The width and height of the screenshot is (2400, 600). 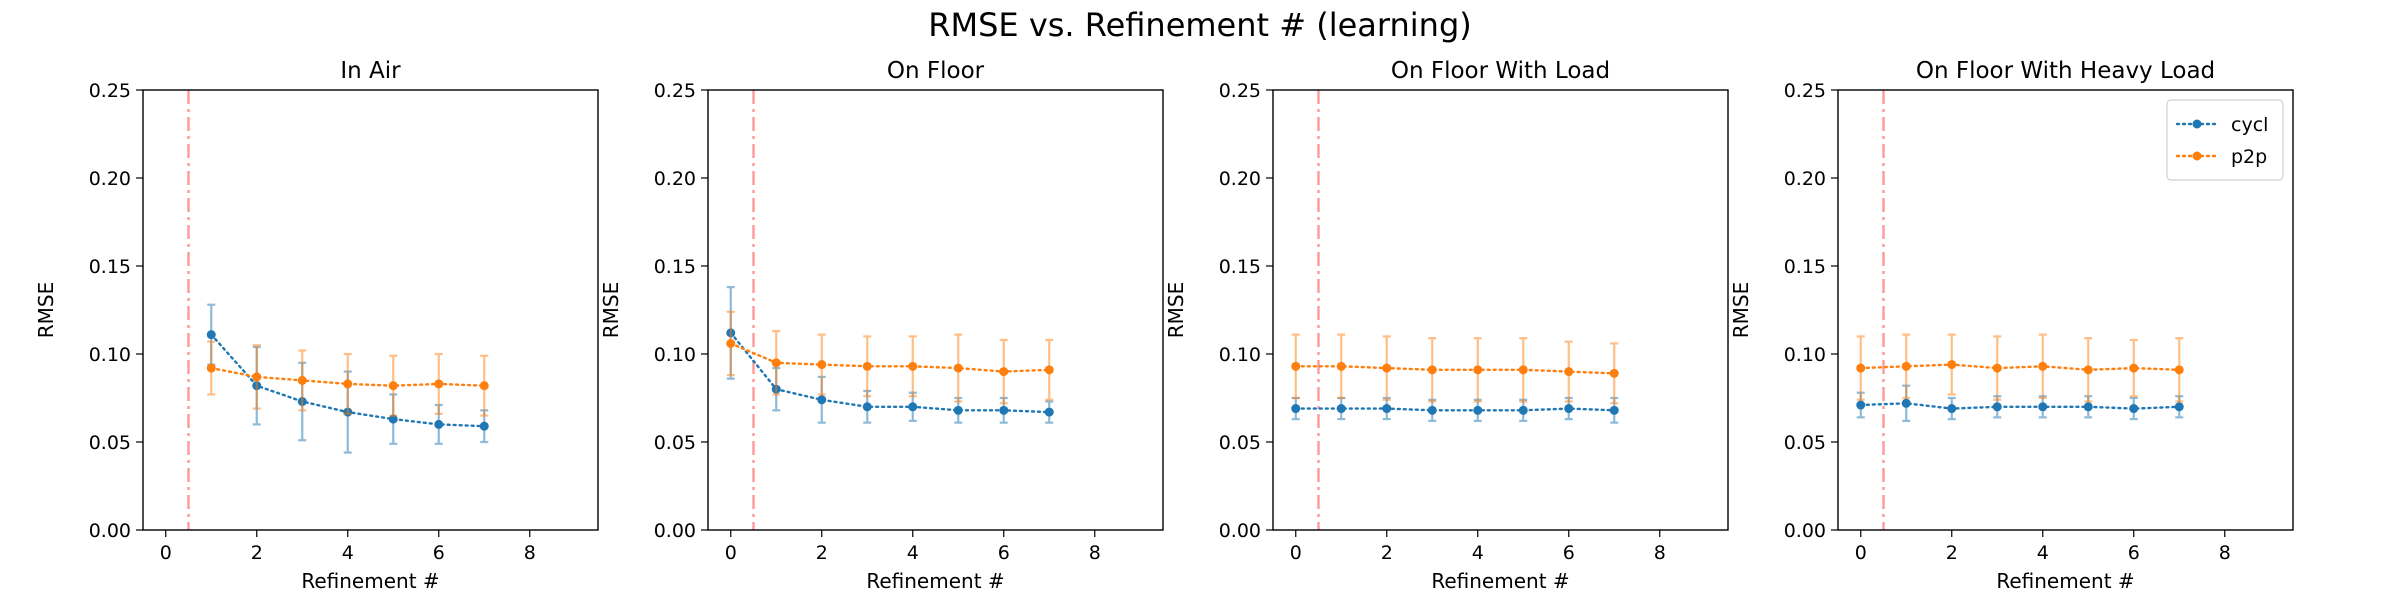 What do you see at coordinates (2249, 157) in the screenshot?
I see `legend-label: p2p` at bounding box center [2249, 157].